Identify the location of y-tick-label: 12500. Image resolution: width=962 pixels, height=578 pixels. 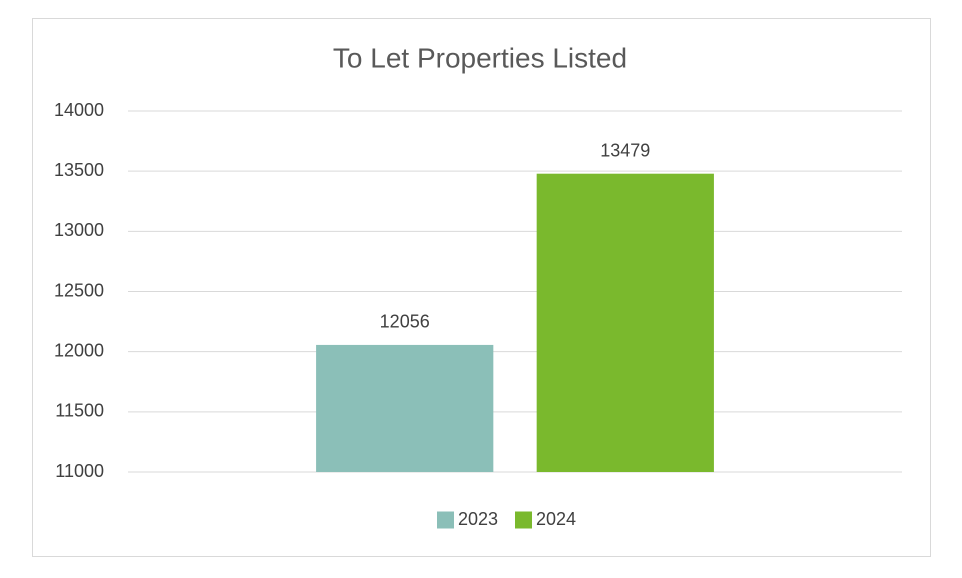
(79, 290).